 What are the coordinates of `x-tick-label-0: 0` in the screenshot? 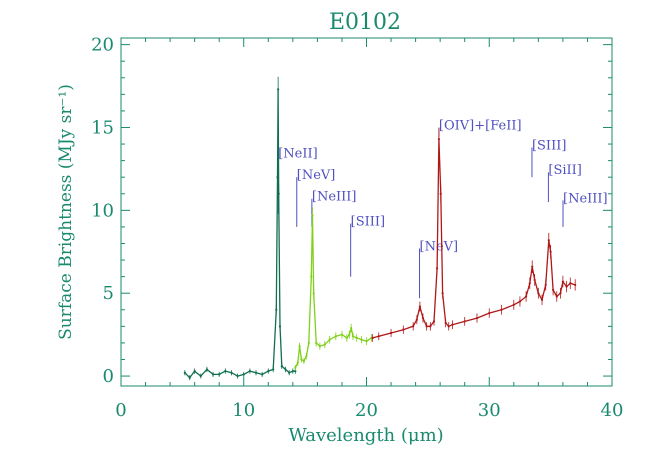 It's located at (120, 410).